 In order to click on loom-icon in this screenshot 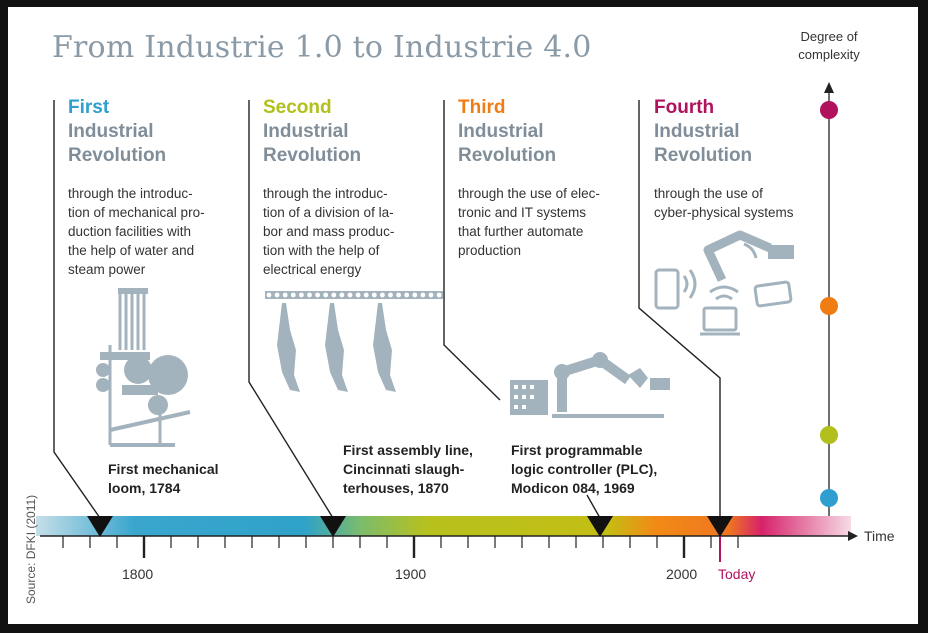, I will do `click(143, 367)`.